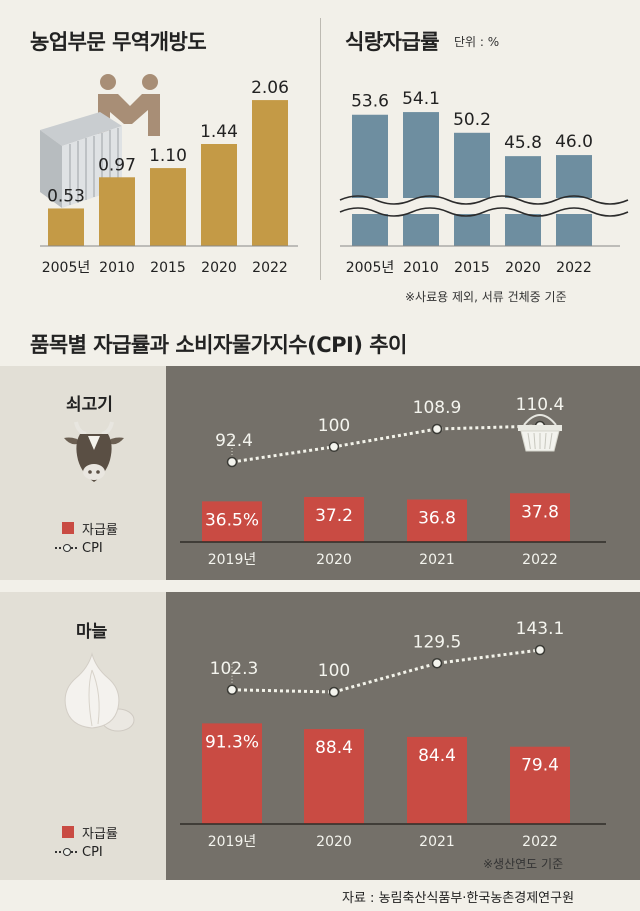 This screenshot has height=911, width=640. I want to click on selfsufficiency-tick-4: 2022, so click(574, 268).